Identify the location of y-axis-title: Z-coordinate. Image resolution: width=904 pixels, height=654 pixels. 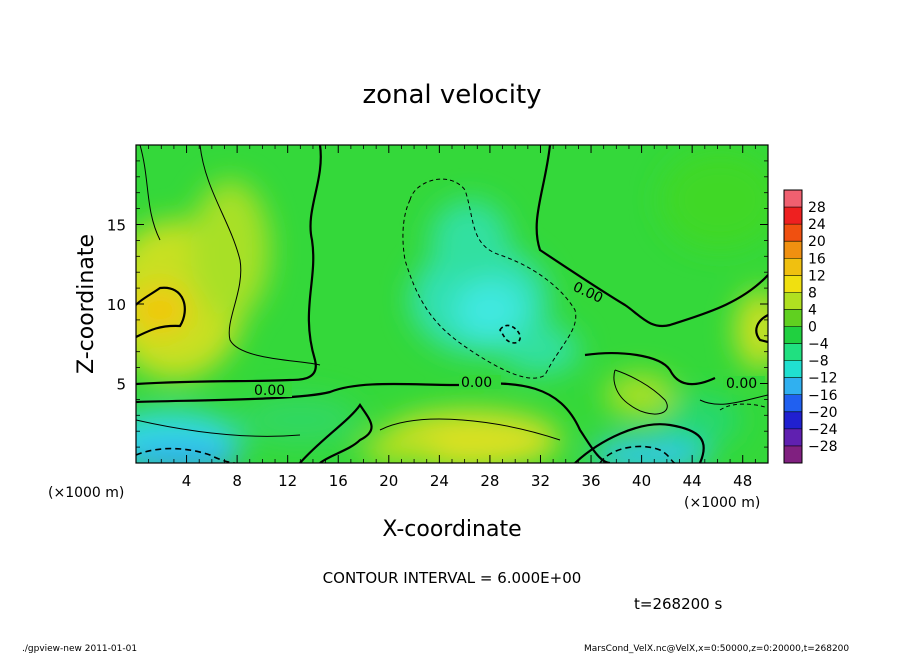
(86, 304).